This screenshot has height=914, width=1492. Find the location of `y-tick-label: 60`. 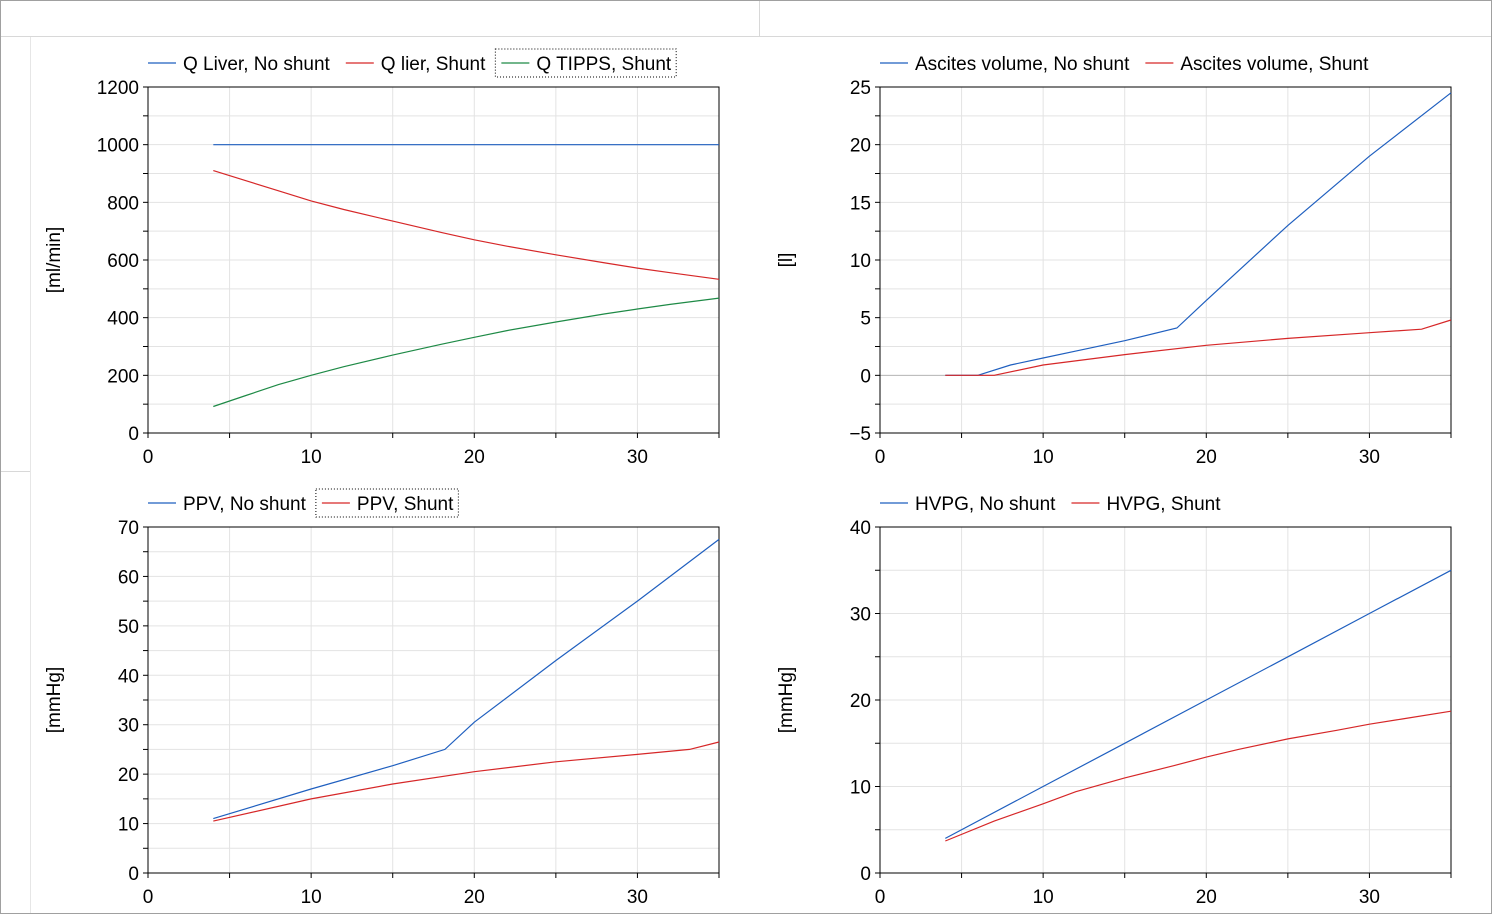

y-tick-label: 60 is located at coordinates (128, 577).